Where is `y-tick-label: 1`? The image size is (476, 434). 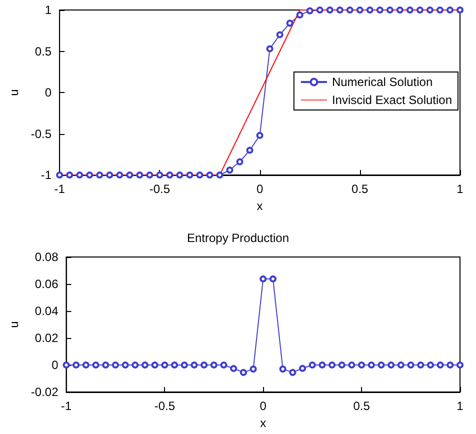 y-tick-label: 1 is located at coordinates (48, 10).